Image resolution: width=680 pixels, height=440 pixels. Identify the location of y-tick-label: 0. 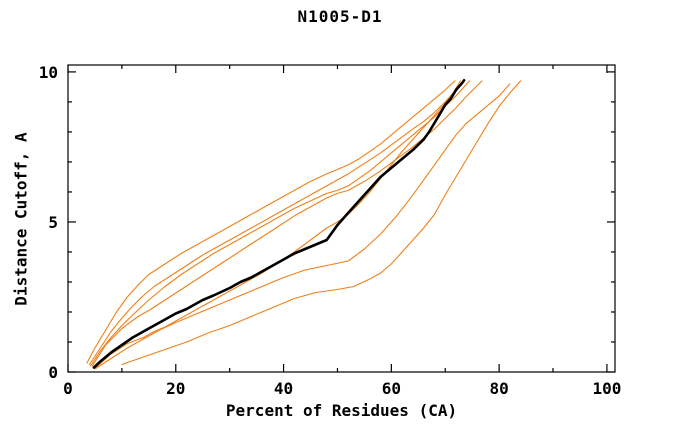
(53, 372).